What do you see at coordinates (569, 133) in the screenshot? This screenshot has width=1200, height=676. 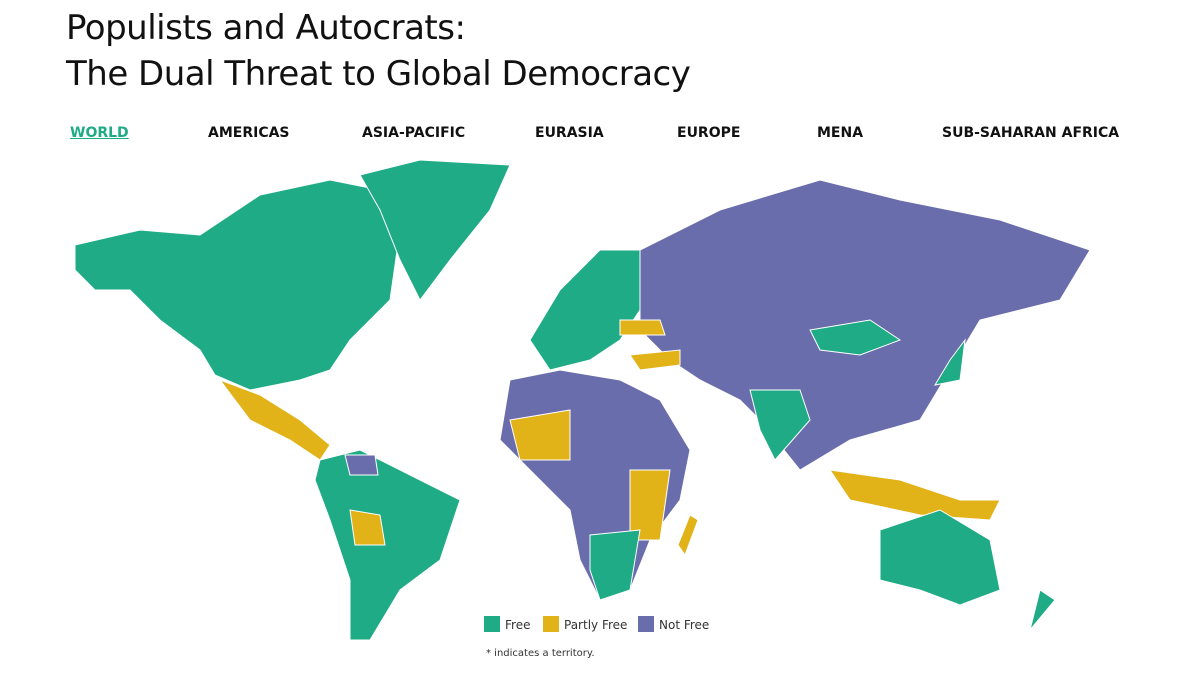 I see `nav-item: EURASIA` at bounding box center [569, 133].